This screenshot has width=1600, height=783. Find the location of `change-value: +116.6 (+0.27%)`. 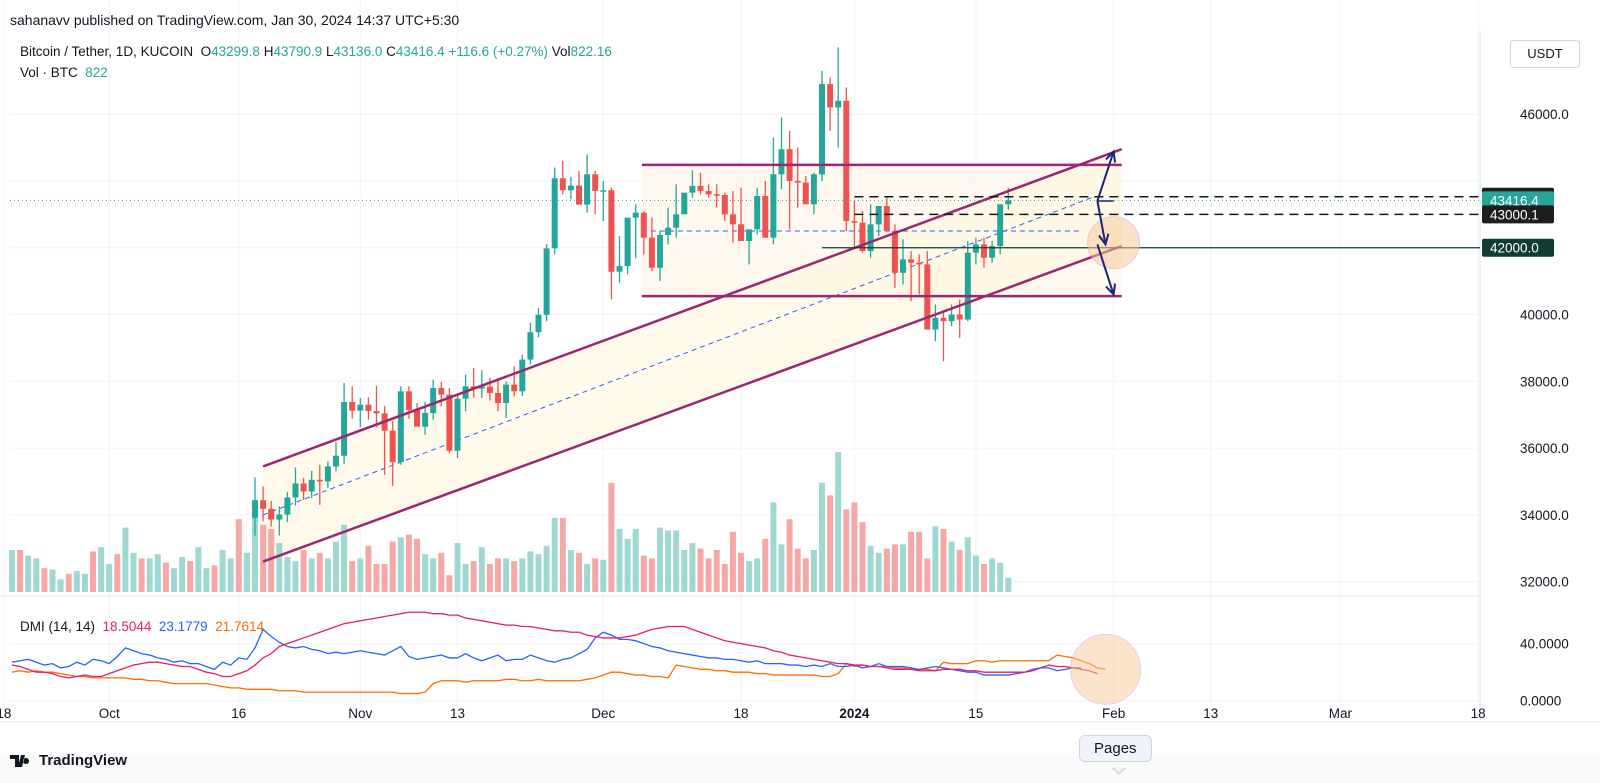

change-value: +116.6 (+0.27%) is located at coordinates (498, 51).